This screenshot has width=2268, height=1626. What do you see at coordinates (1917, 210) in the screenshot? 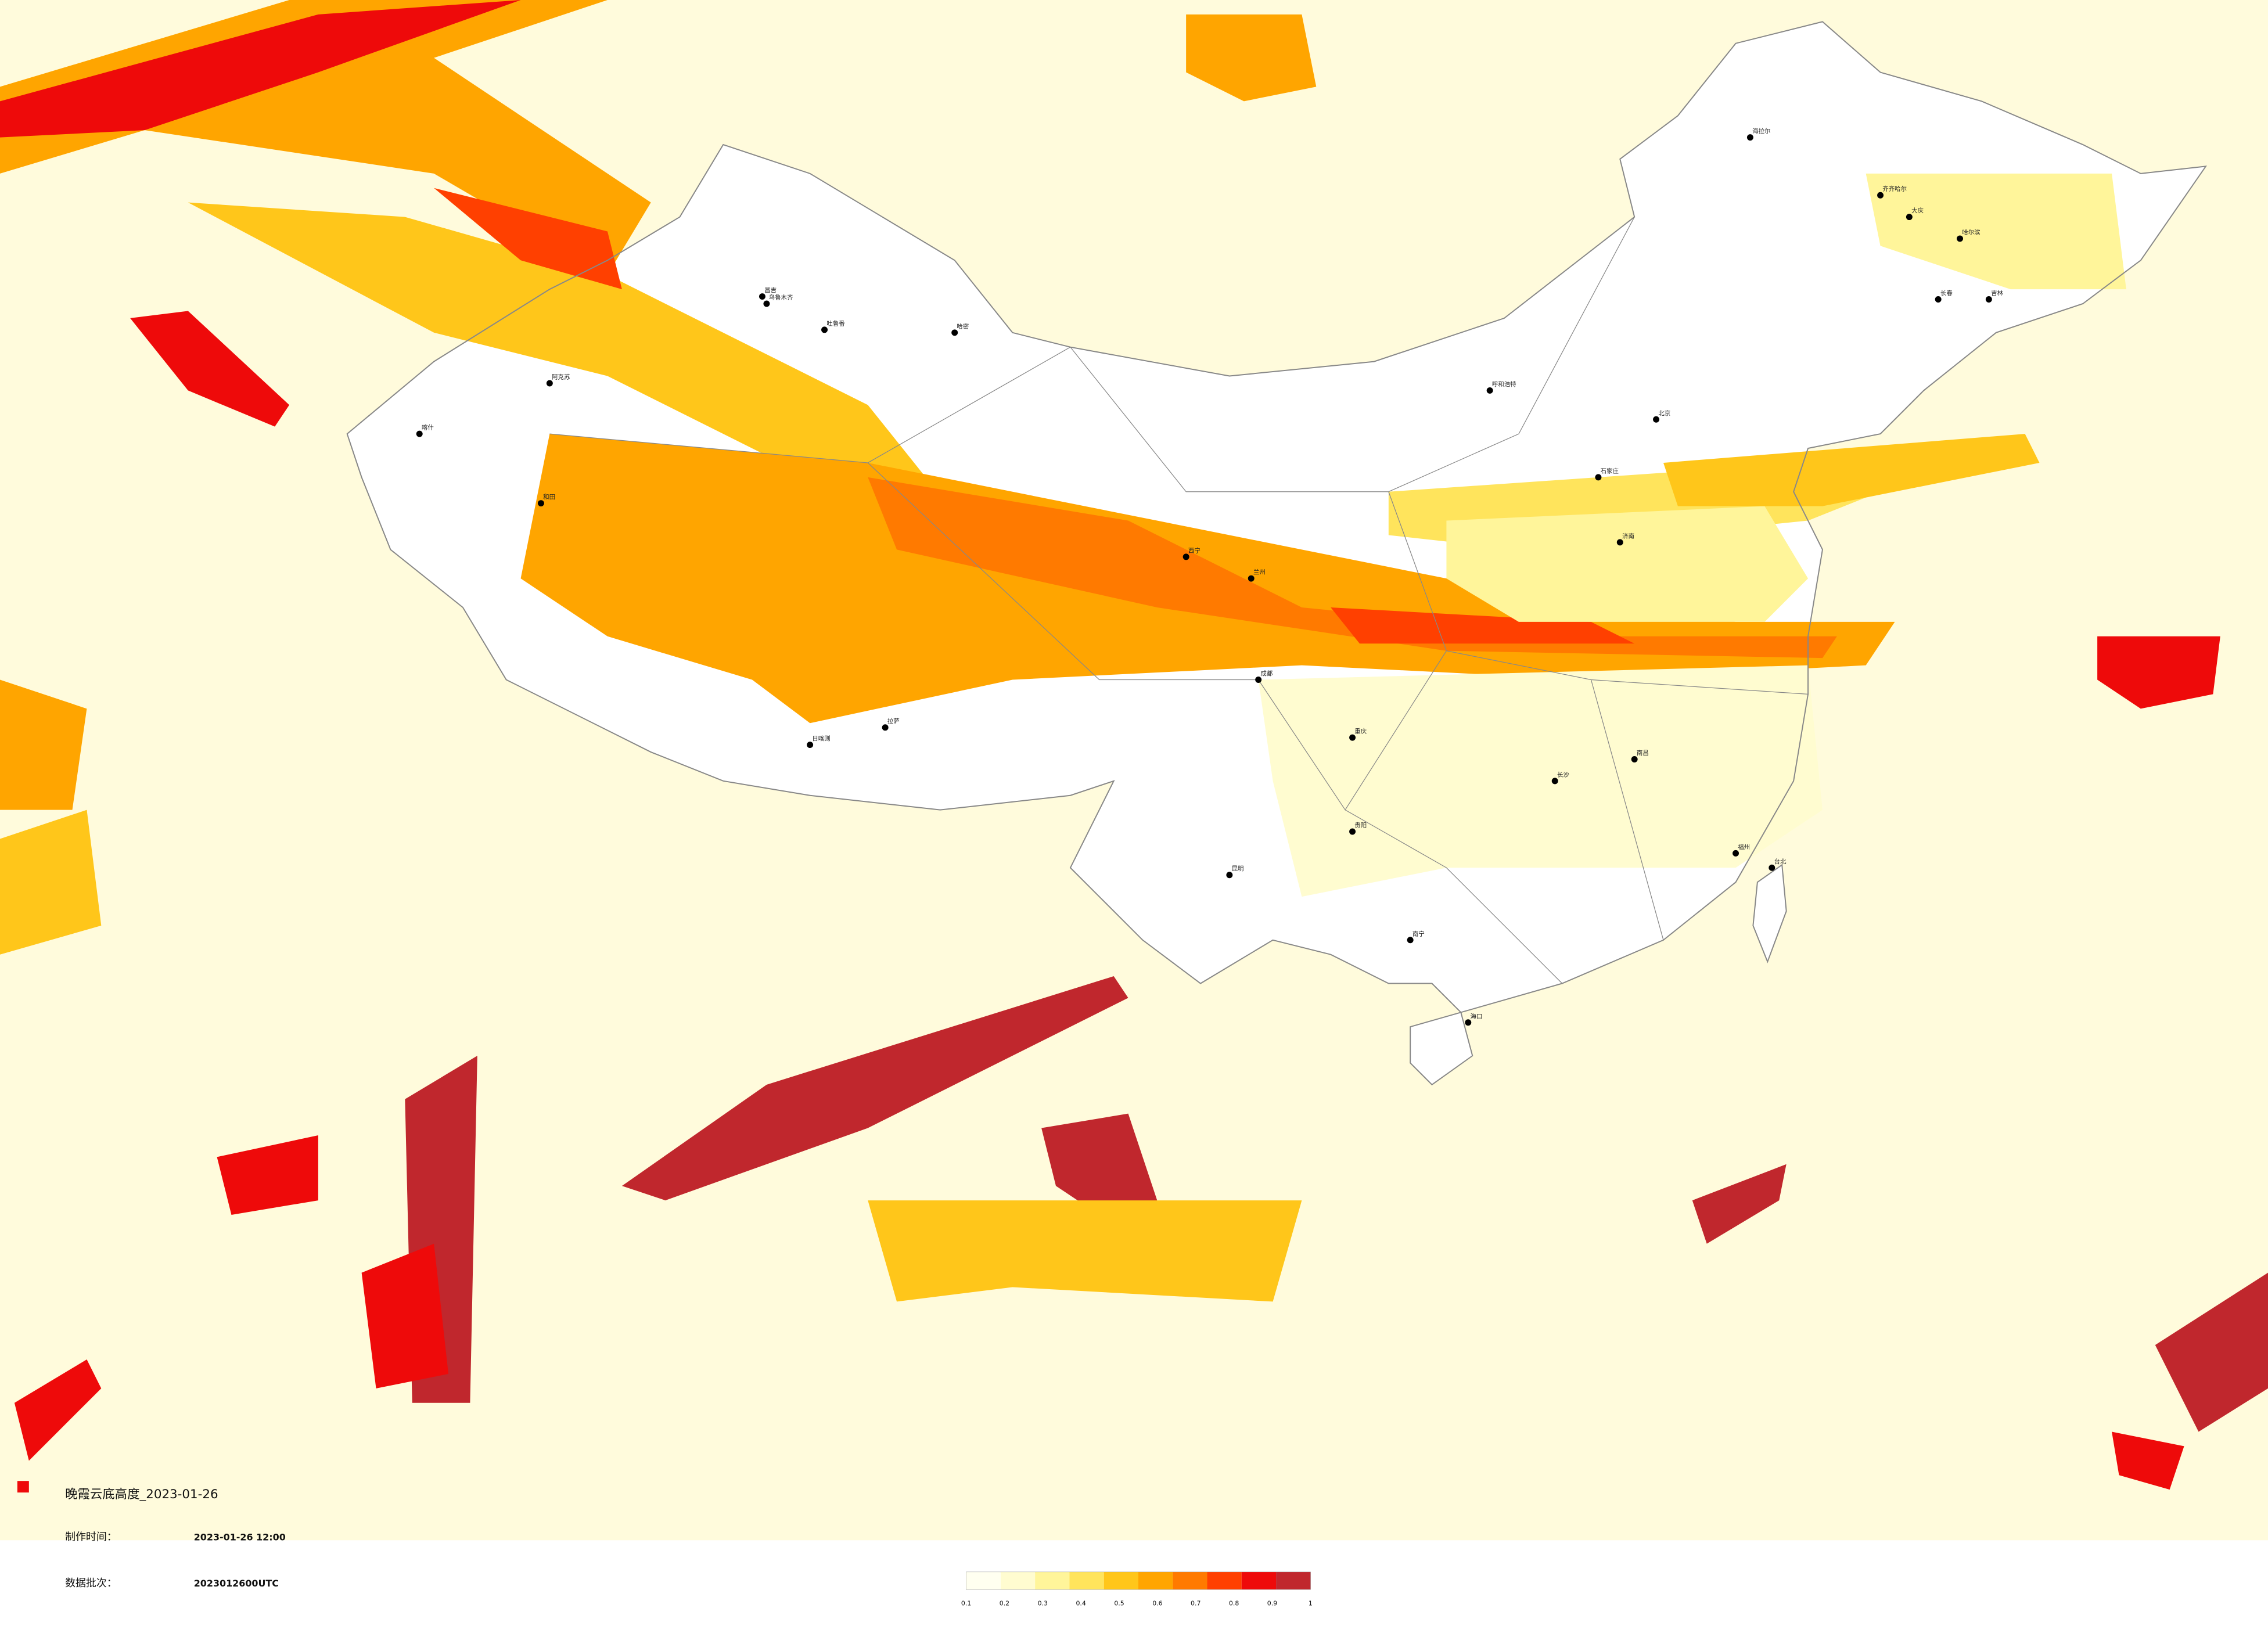
I see `city-label: 大庆` at bounding box center [1917, 210].